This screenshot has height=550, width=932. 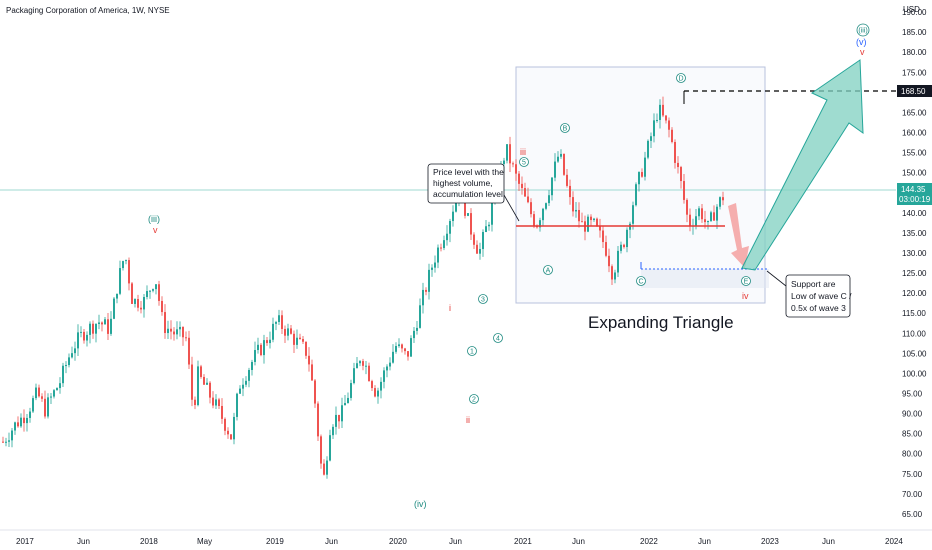 What do you see at coordinates (862, 52) in the screenshot?
I see `wave-label-v-top: v` at bounding box center [862, 52].